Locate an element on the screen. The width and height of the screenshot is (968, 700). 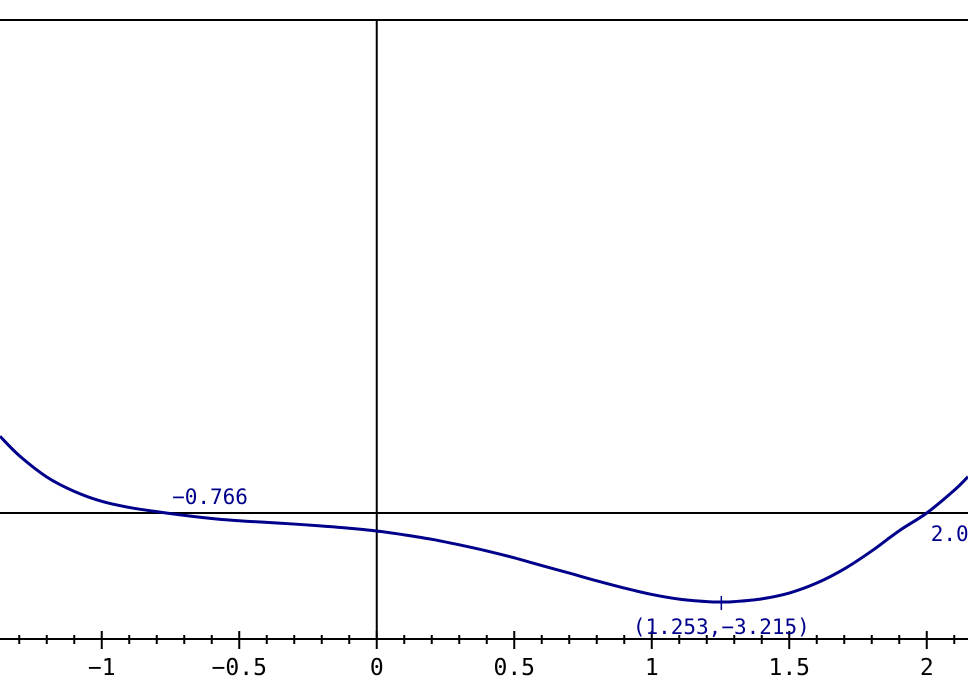
x-tick-label: 1.5 is located at coordinates (789, 668).